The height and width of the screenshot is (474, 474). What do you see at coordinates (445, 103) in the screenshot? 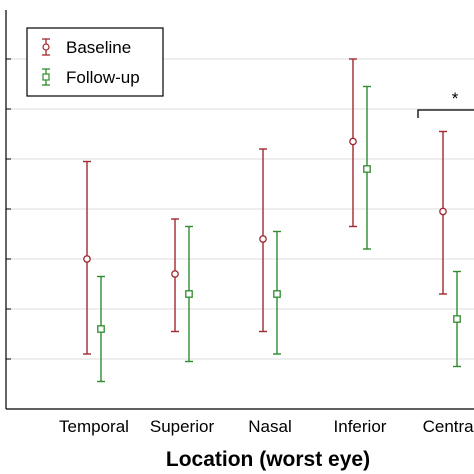
I see `significance-annotation: *` at bounding box center [445, 103].